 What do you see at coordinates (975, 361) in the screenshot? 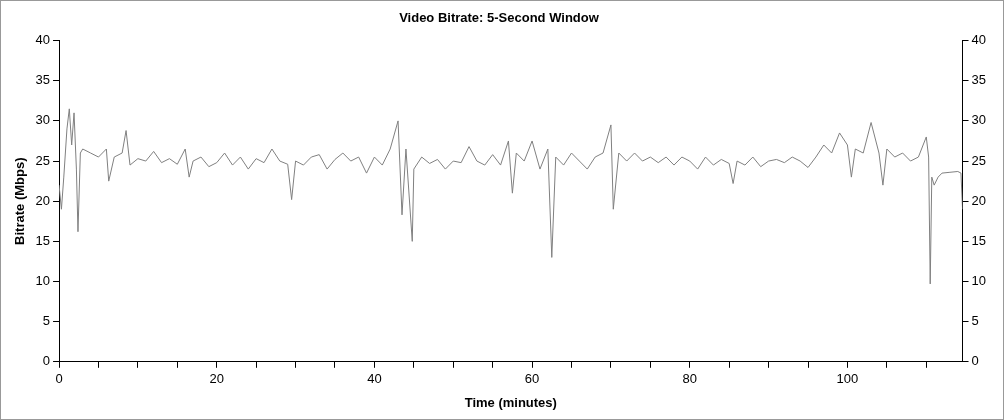
I see `y2-tick-label: 0` at bounding box center [975, 361].